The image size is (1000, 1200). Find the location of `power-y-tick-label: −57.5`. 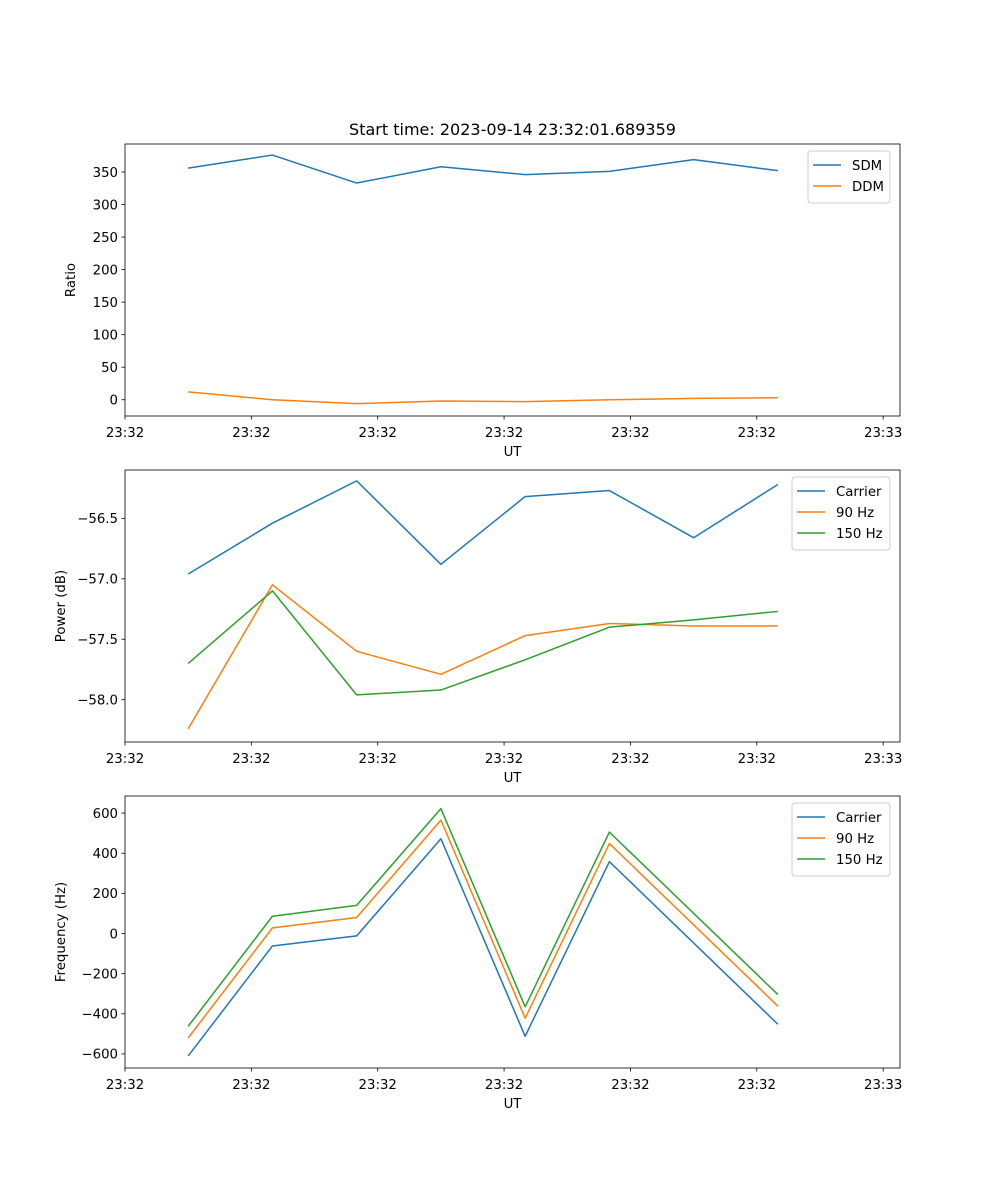

power-y-tick-label: −57.5 is located at coordinates (97, 640).